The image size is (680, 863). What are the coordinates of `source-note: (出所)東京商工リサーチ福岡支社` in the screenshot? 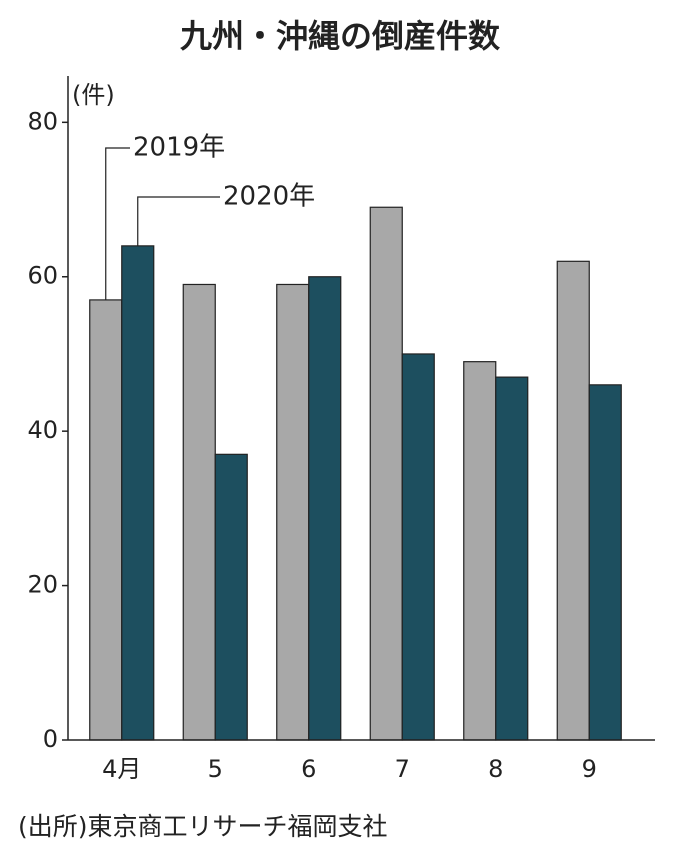 It's located at (203, 826).